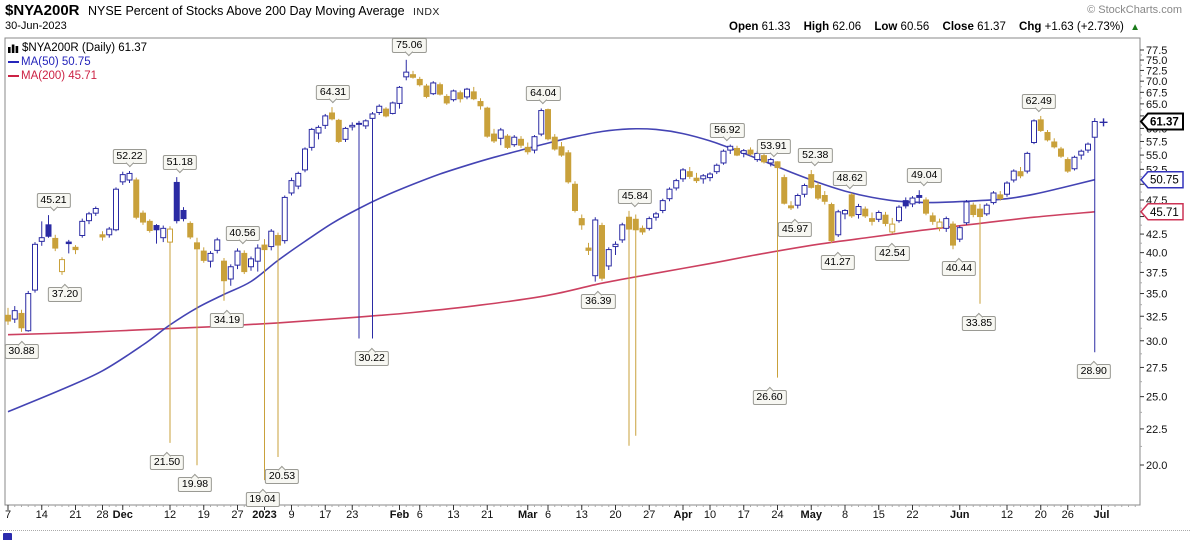  Describe the element at coordinates (203, 515) in the screenshot. I see `x-axis-label: 19` at that location.